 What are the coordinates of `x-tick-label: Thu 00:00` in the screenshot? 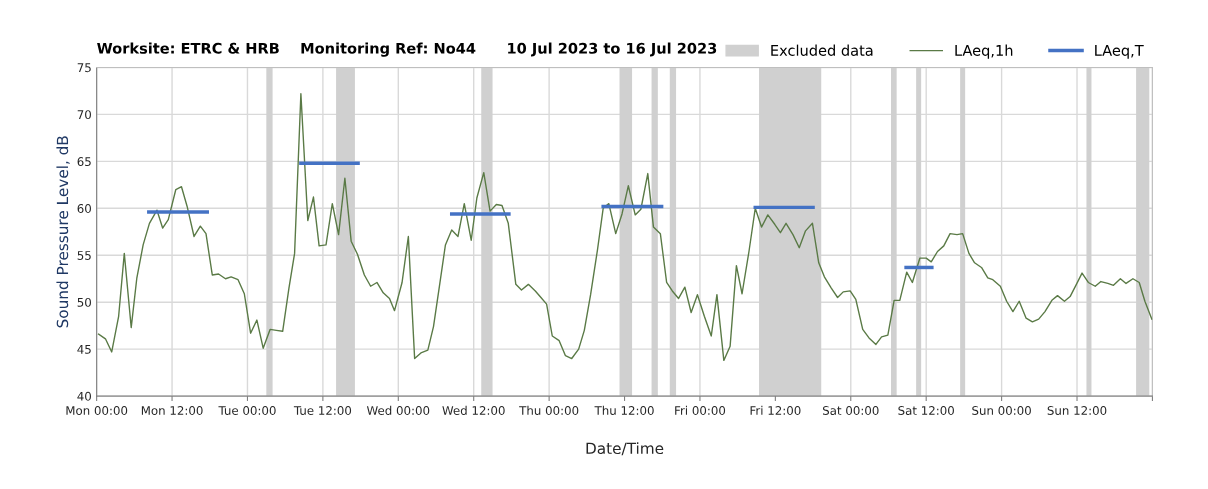 It's located at (549, 410).